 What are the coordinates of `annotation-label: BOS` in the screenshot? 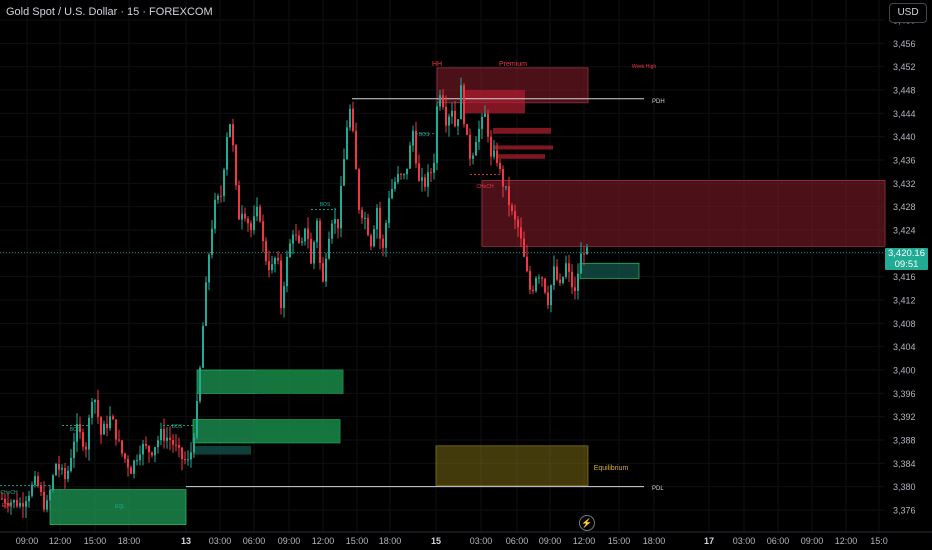 It's located at (325, 205).